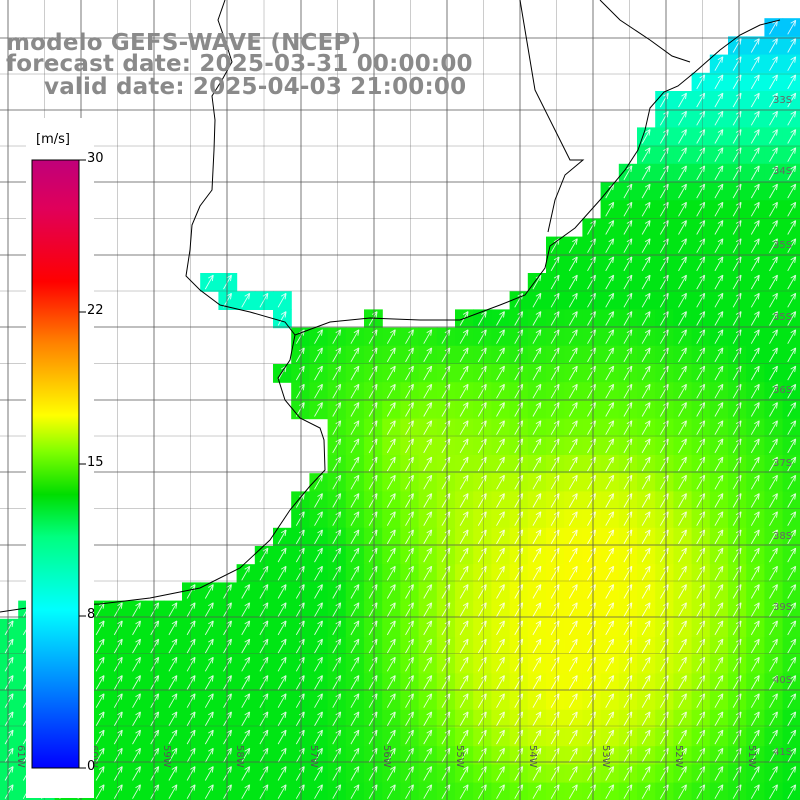 The image size is (800, 800). I want to click on latitude-label: 35S, so click(782, 317).